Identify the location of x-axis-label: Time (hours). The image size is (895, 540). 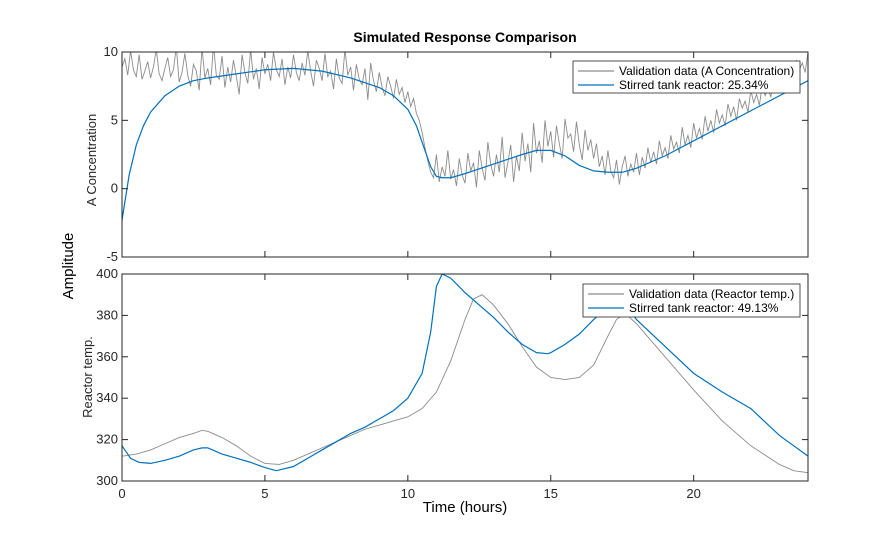
(465, 507).